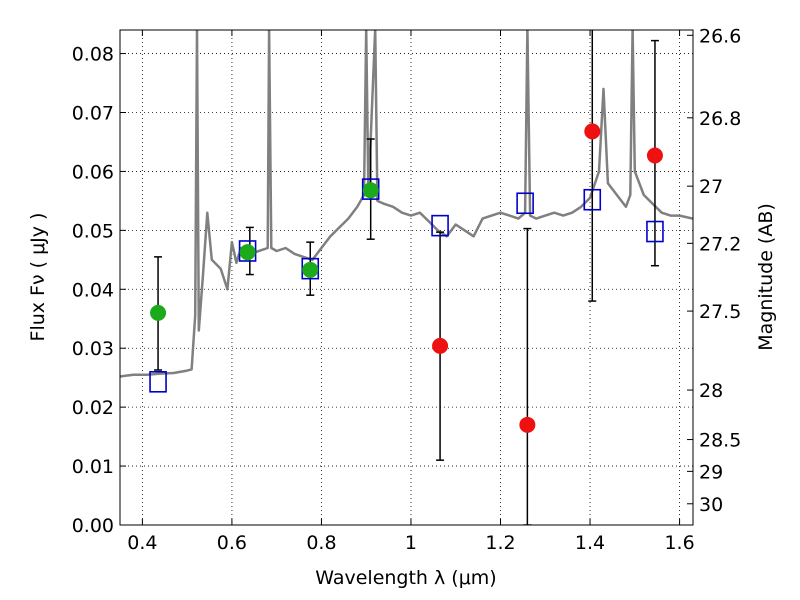 Image resolution: width=800 pixels, height=600 pixels. What do you see at coordinates (720, 312) in the screenshot?
I see `y2-tick-label: 27.5` at bounding box center [720, 312].